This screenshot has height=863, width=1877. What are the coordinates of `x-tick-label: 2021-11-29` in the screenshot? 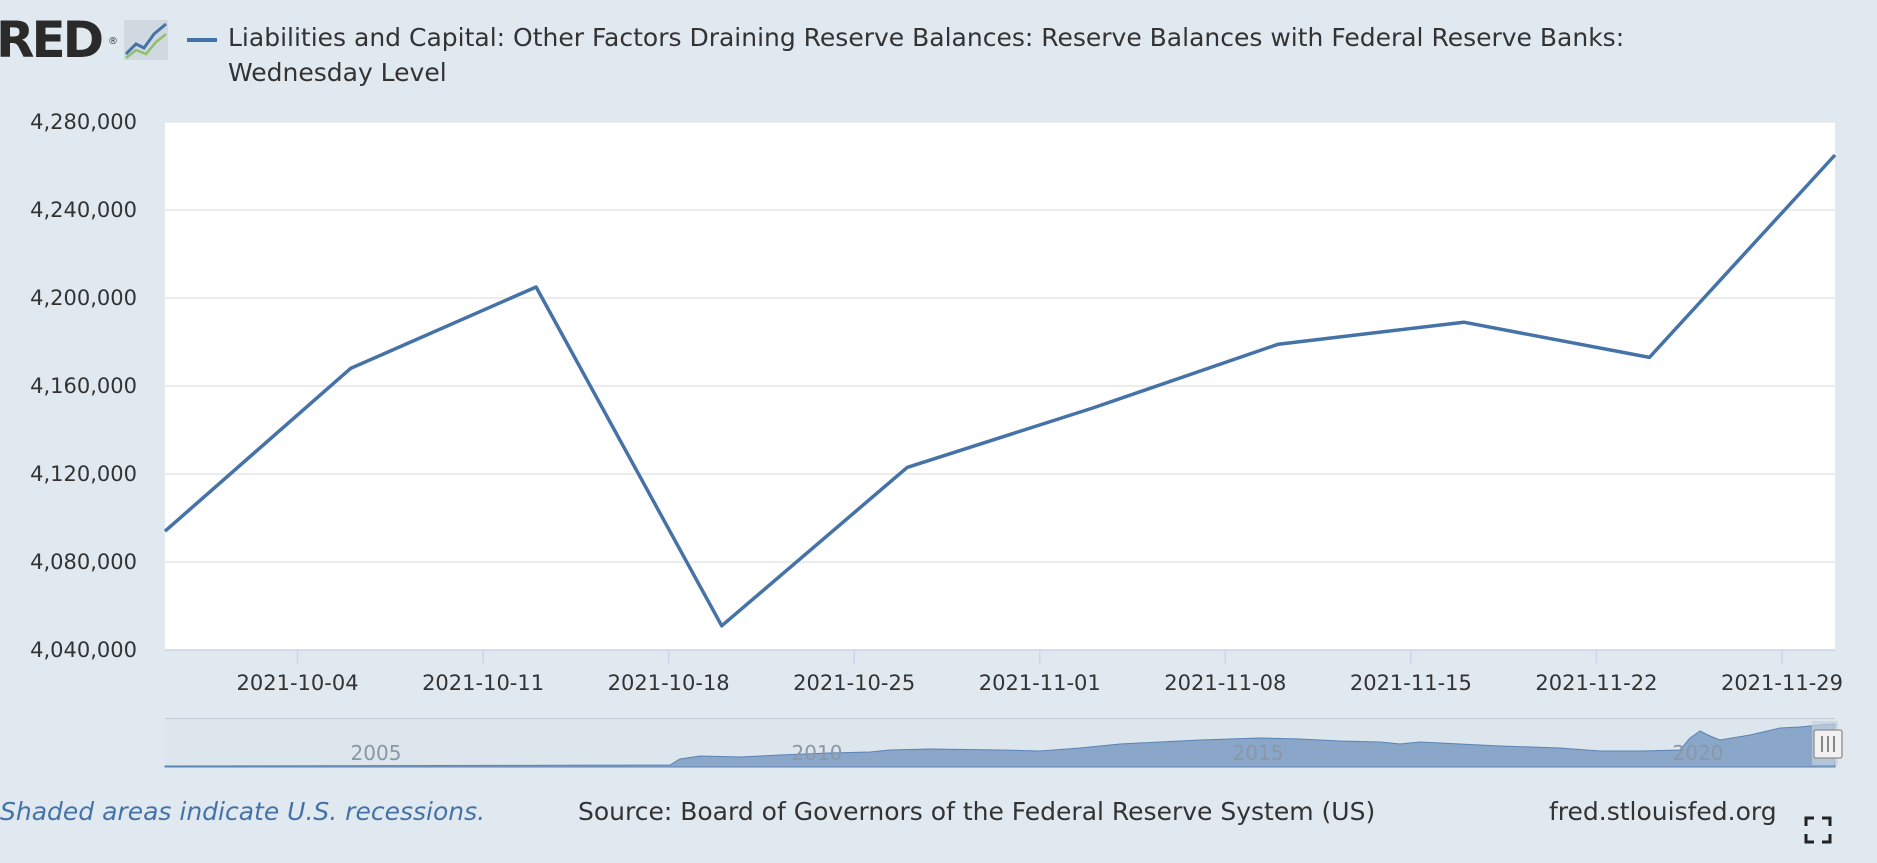 It's located at (1782, 683).